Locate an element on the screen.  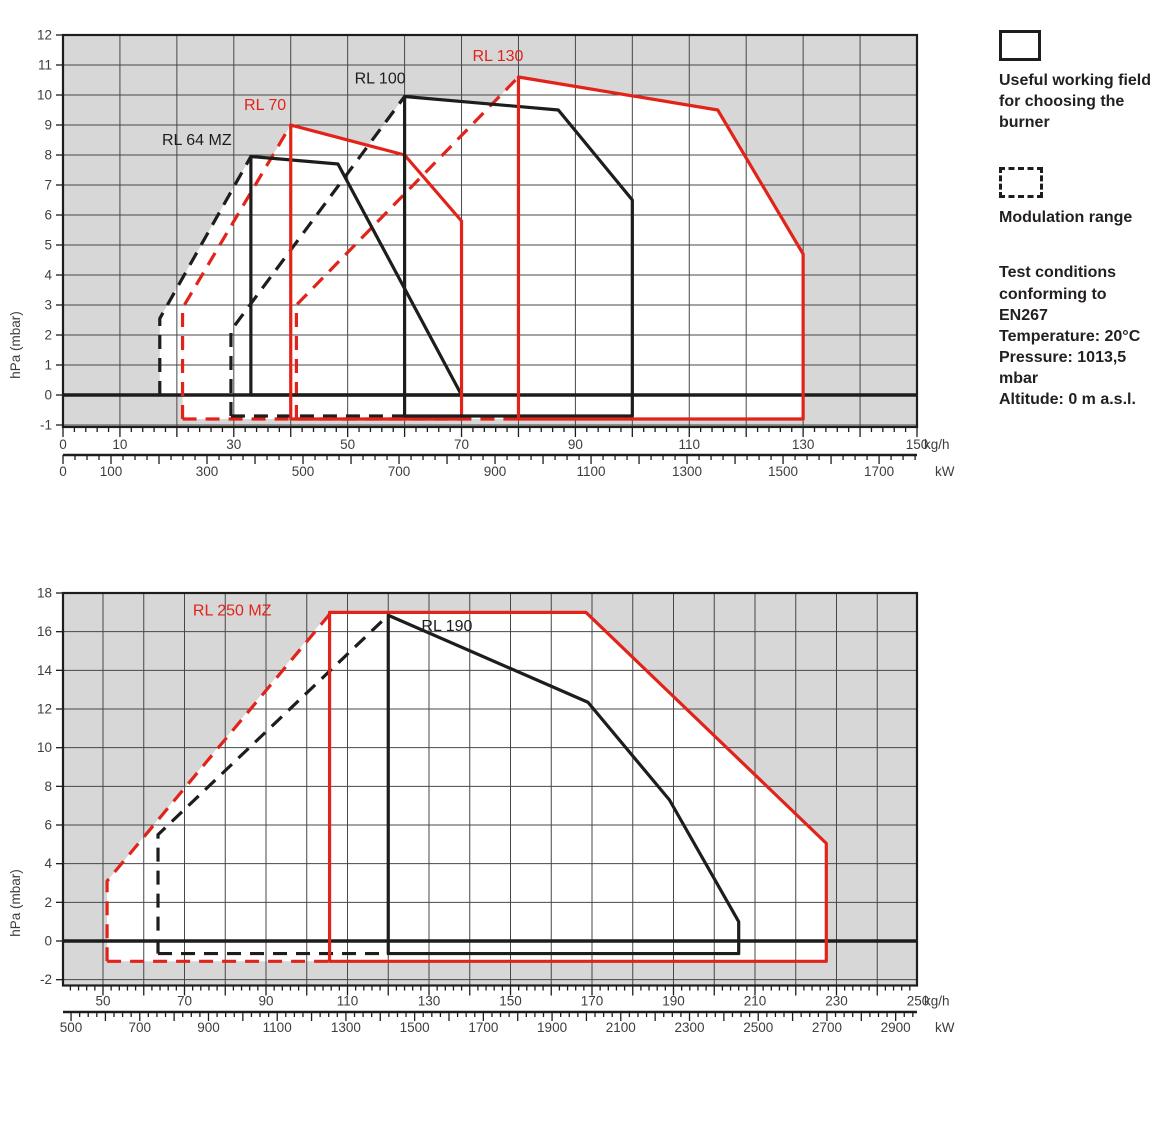
curve-rl-250-mz-modulation is located at coordinates (218, 787).